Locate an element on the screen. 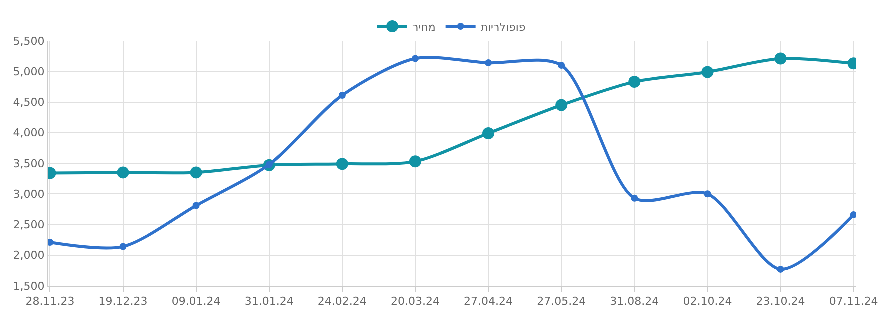 This screenshot has width=890, height=320. legend-label: פופולריות is located at coordinates (503, 27).